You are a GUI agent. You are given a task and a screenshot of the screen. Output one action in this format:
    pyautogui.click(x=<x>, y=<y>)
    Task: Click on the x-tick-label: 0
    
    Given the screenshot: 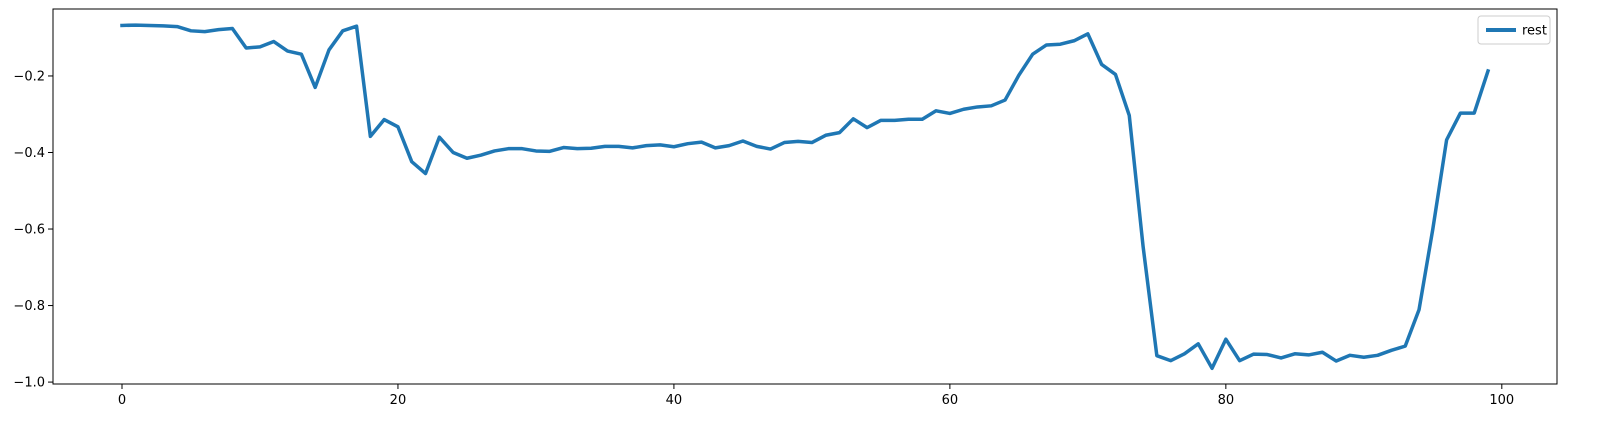 What is the action you would take?
    pyautogui.click(x=122, y=400)
    